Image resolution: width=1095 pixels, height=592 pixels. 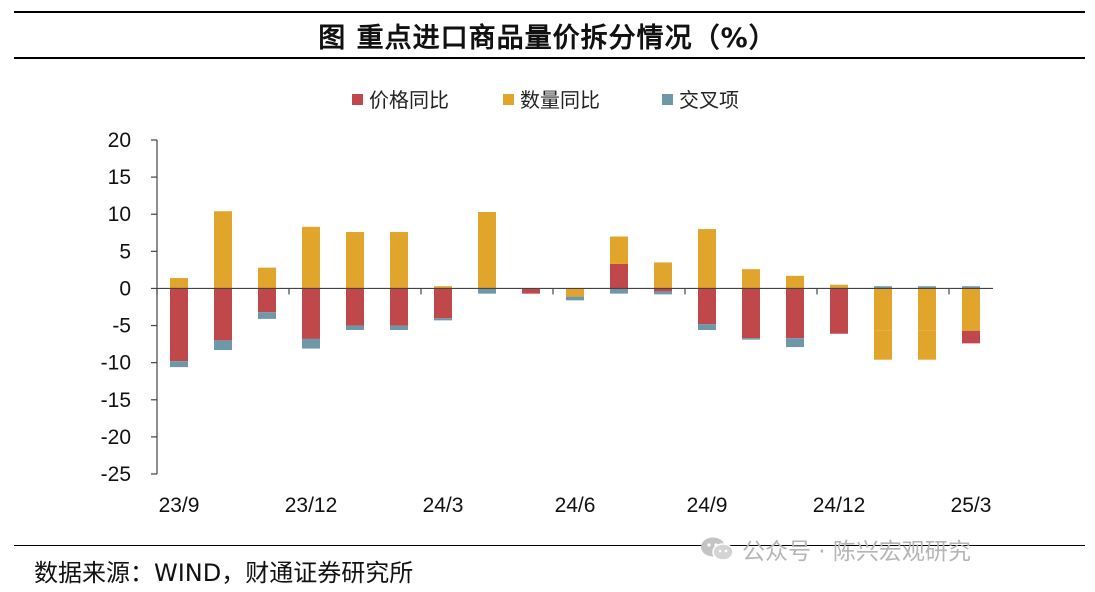 I want to click on legend-item-cross: 交叉项, so click(x=700, y=100).